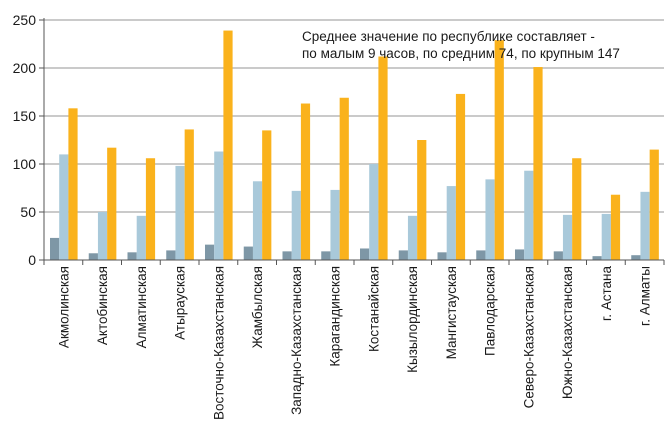 This screenshot has height=445, width=670. Describe the element at coordinates (606, 294) in the screenshot. I see `x-category-label: г. Астана` at that location.